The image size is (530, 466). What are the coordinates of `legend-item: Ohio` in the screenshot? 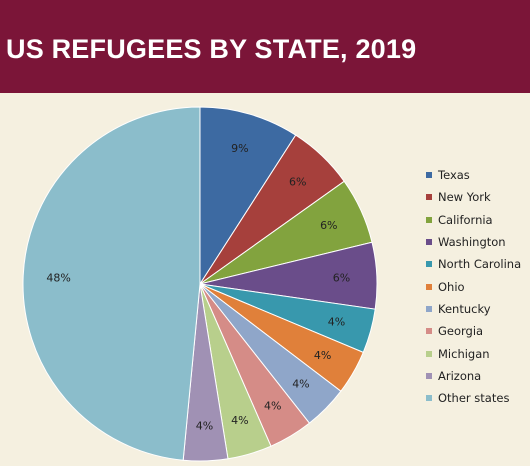 It's located at (473, 286).